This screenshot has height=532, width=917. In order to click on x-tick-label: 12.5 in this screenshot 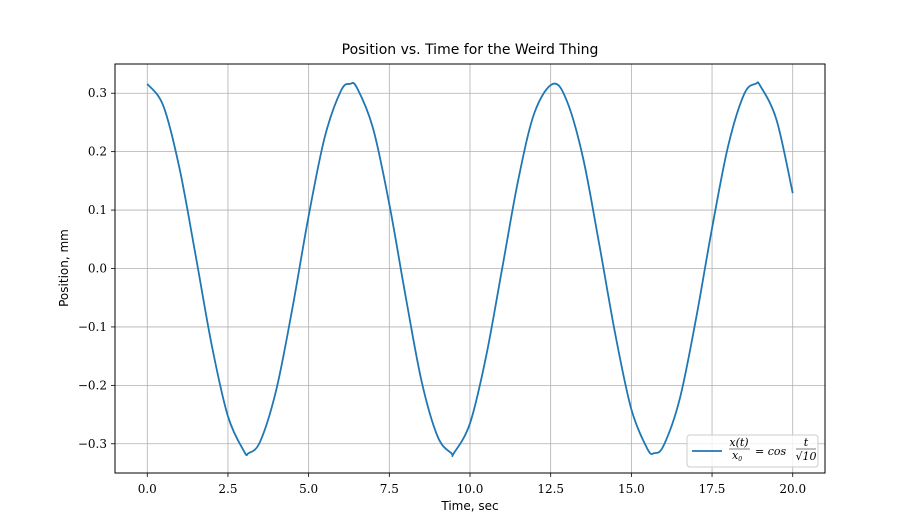, I will do `click(550, 489)`.